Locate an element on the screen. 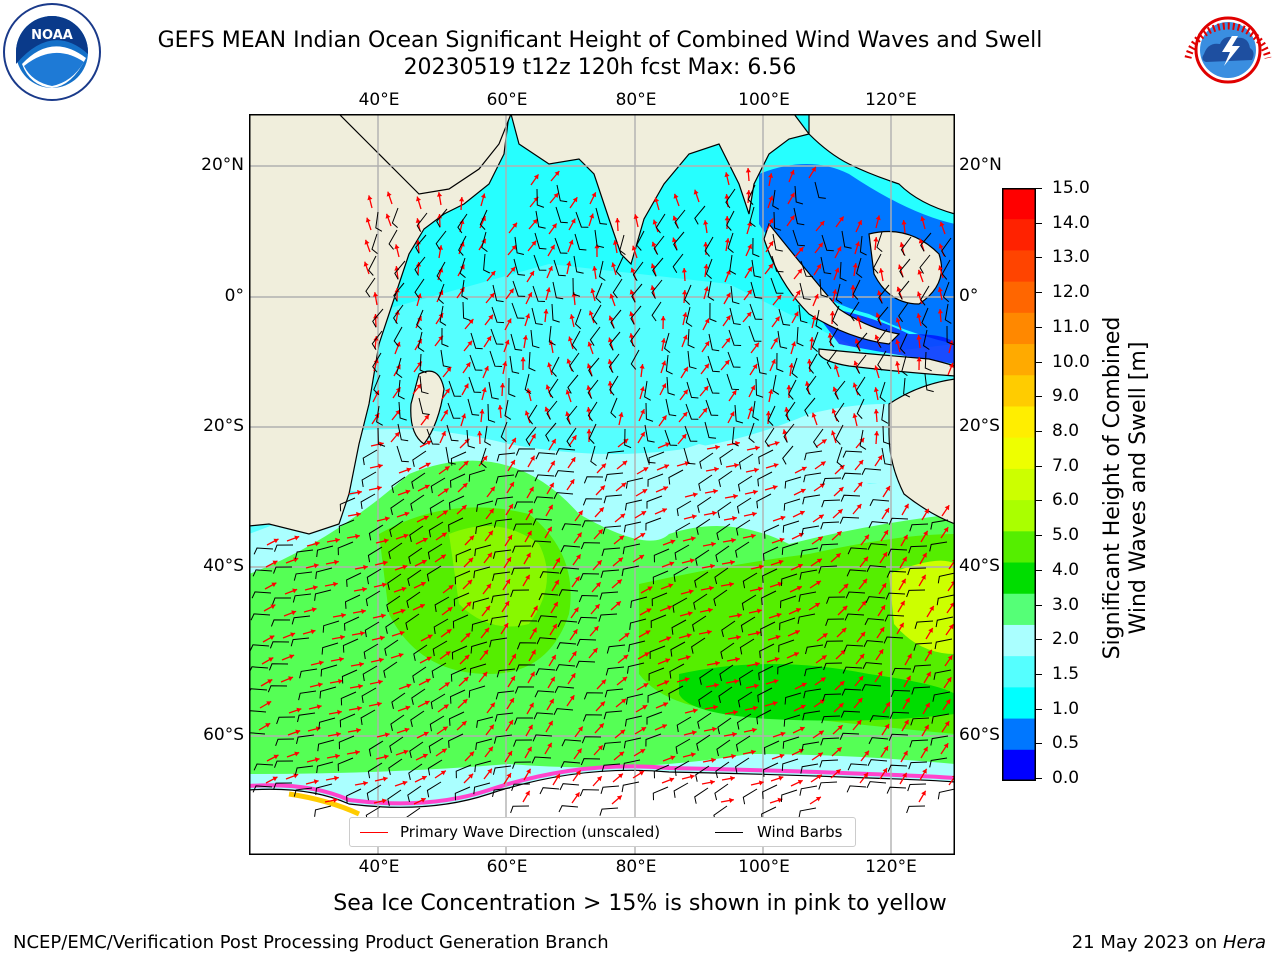 This screenshot has width=1280, height=960. lat-tick-left: 20°N is located at coordinates (222, 165).